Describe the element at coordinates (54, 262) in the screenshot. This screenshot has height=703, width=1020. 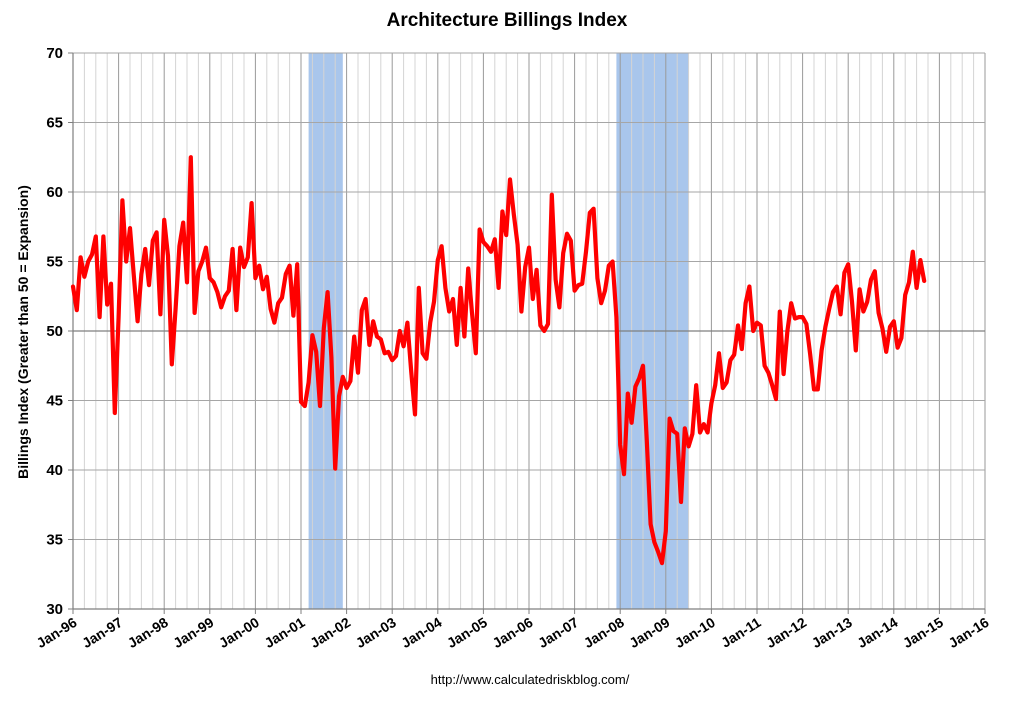
I see `y-tick-label: 55` at that location.